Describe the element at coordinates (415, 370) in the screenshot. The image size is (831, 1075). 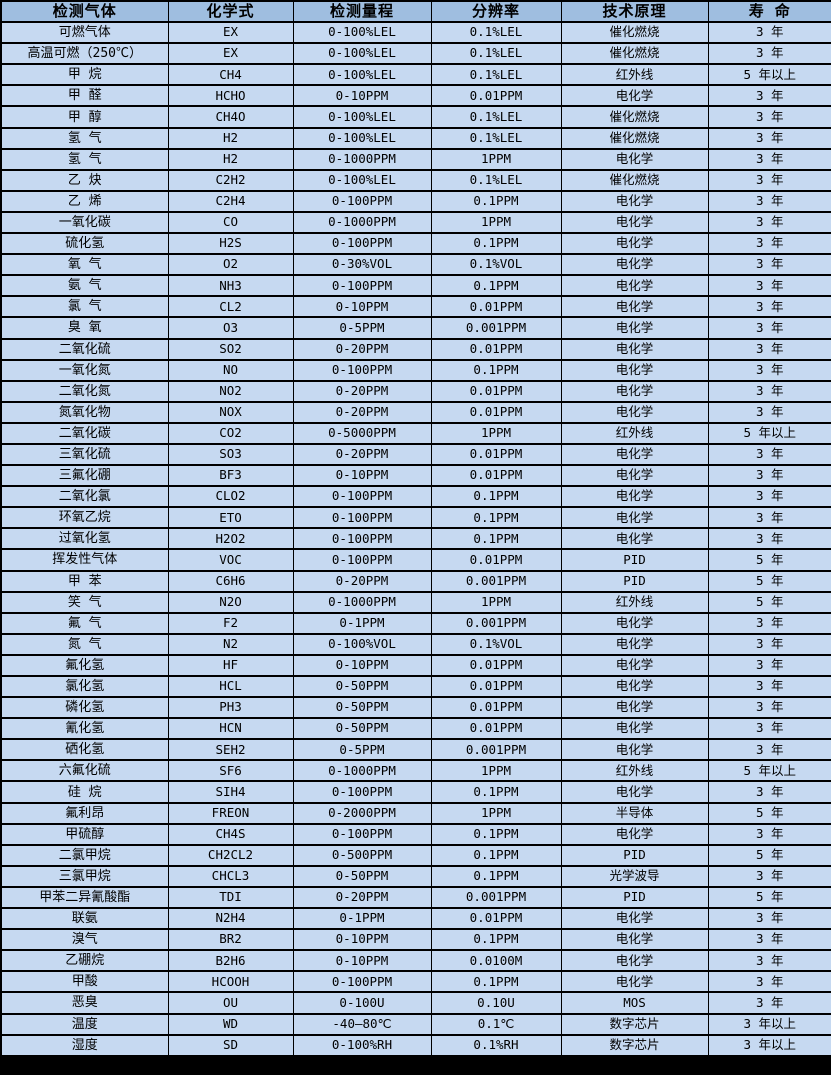
I see `table-row: 一氧化氮 NO 0-100PPM 0.1PPM 电化学 3 年` at that location.